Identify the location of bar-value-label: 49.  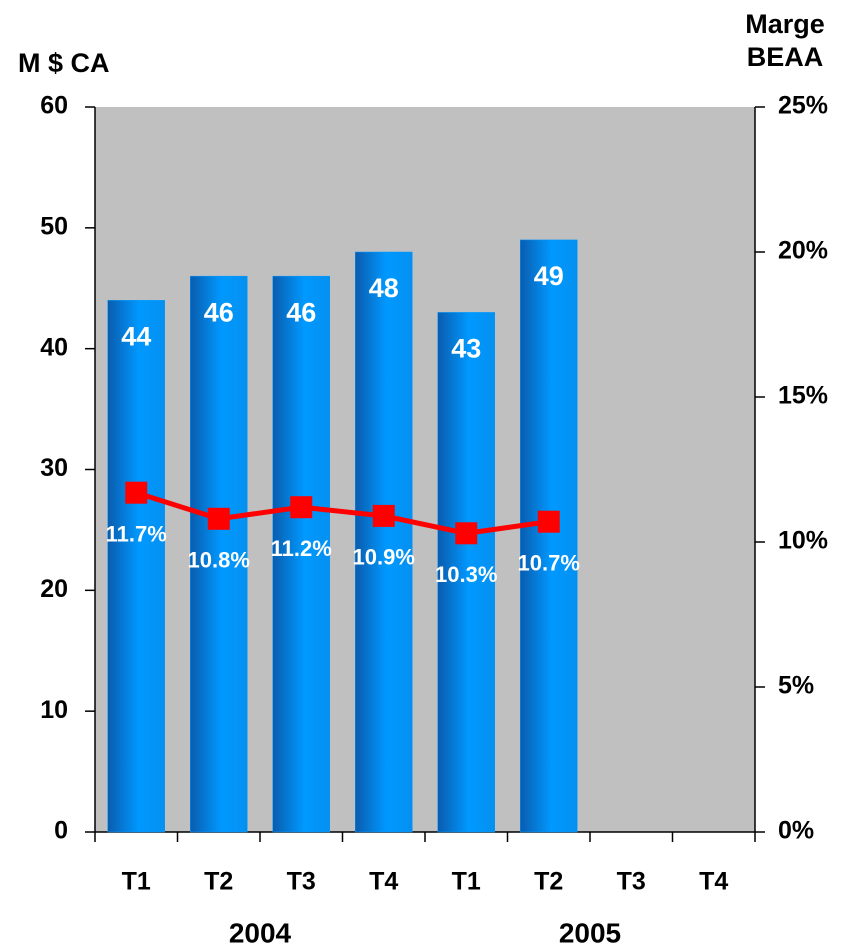
(549, 276).